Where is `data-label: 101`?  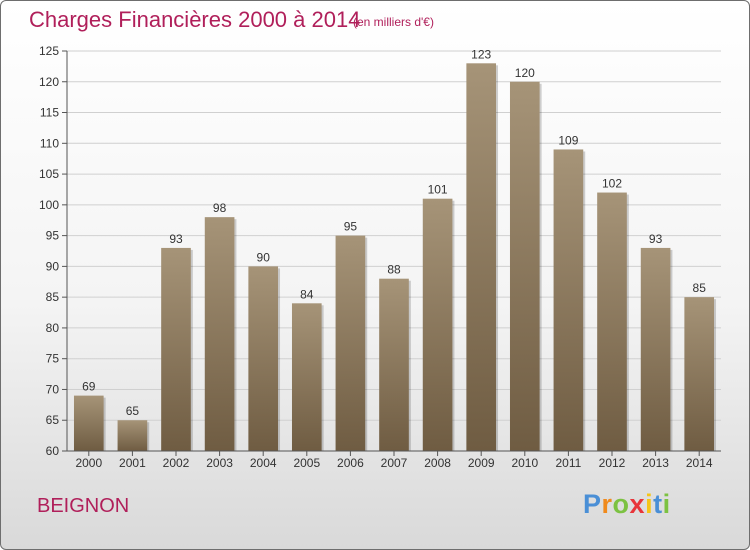 data-label: 101 is located at coordinates (438, 190).